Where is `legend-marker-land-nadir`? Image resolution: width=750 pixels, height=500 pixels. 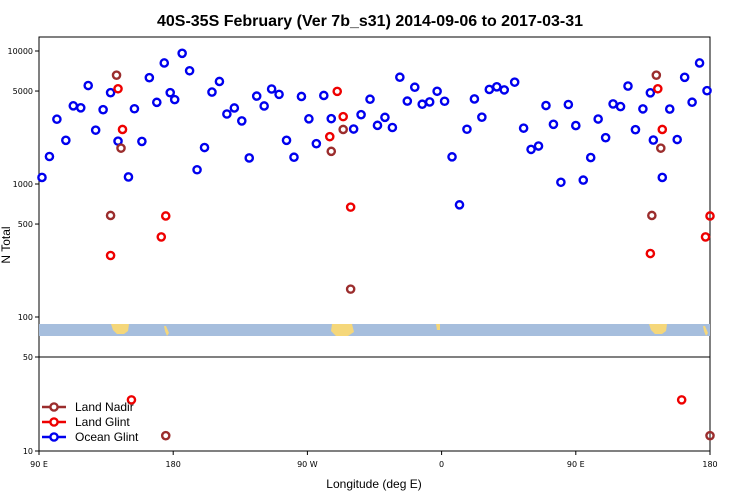
legend-marker-land-nadir is located at coordinates (54, 407).